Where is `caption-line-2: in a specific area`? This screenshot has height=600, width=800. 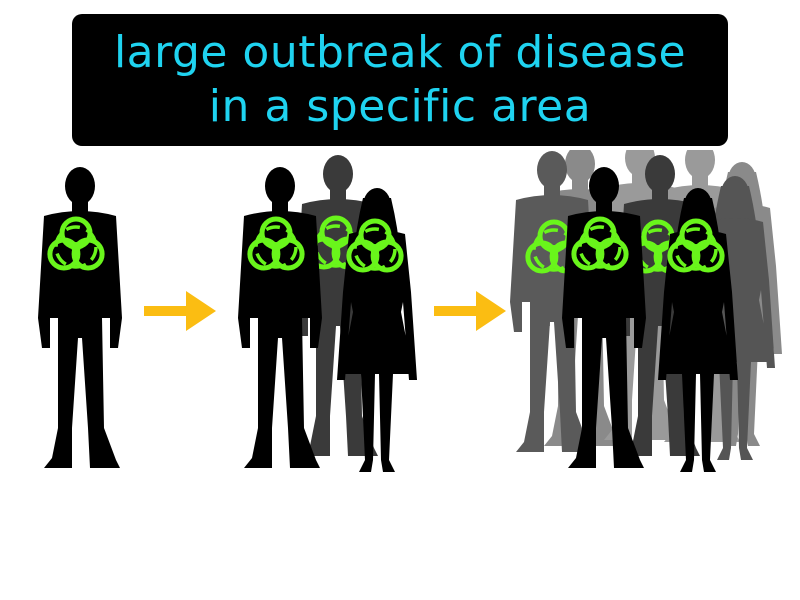 caption-line-2: in a specific area is located at coordinates (400, 106).